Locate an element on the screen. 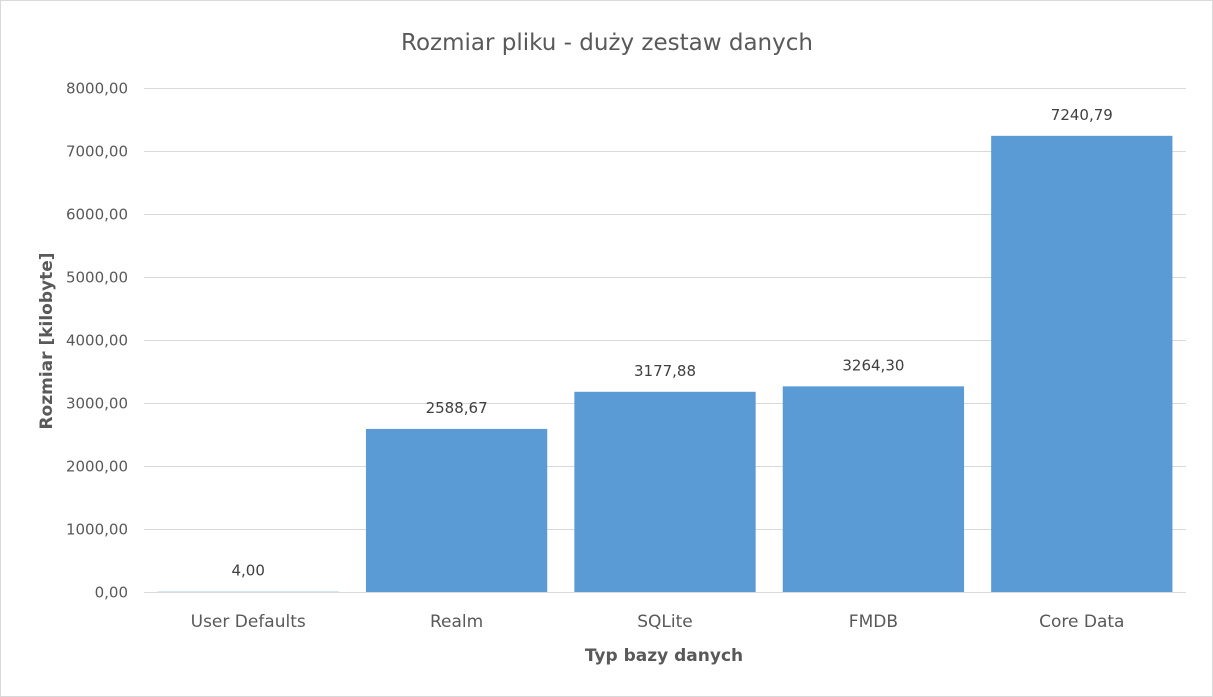 The width and height of the screenshot is (1213, 697). x-tick-label: Realm is located at coordinates (456, 622).